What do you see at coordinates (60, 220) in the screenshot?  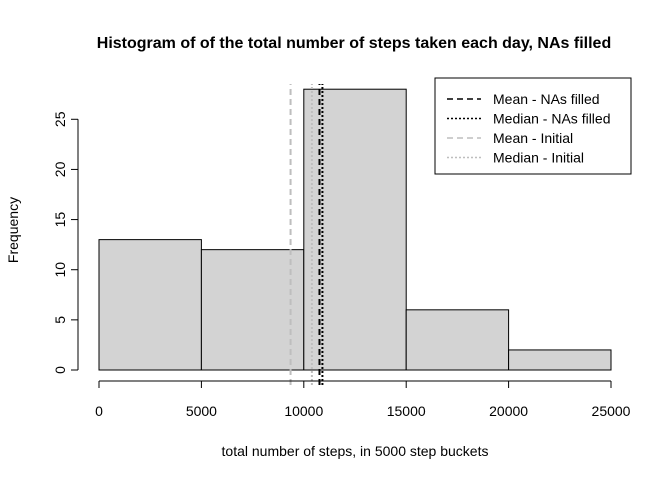 I see `y-tick-label: 15` at bounding box center [60, 220].